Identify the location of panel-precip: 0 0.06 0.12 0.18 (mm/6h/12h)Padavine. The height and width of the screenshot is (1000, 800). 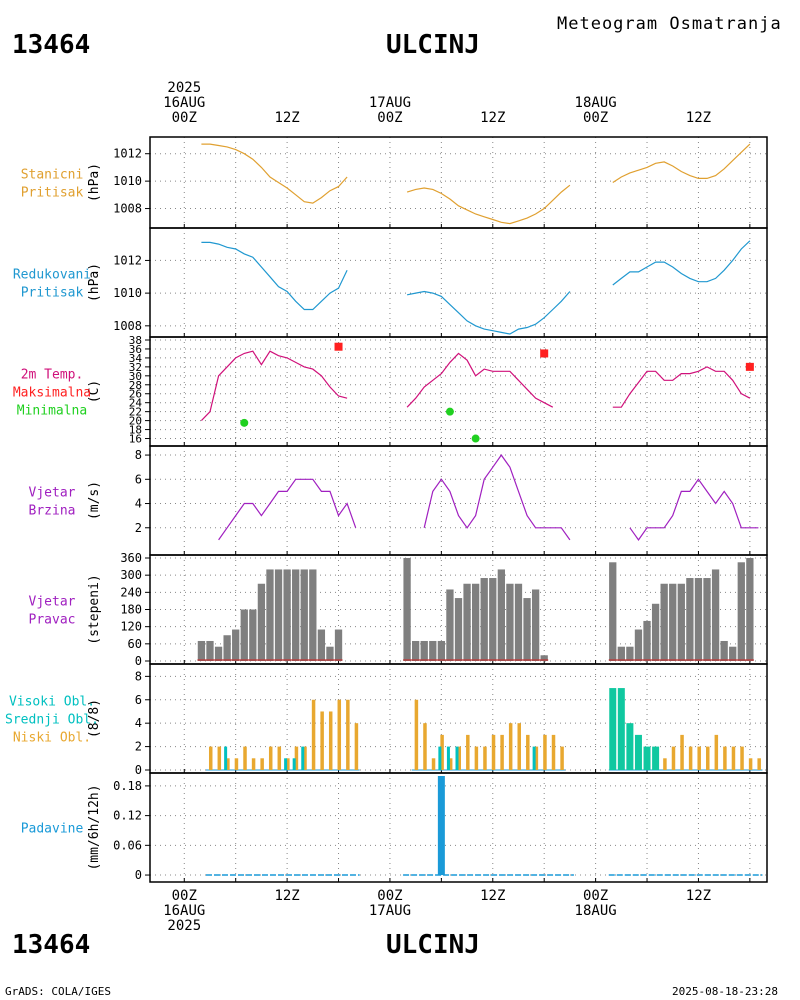
(394, 827).